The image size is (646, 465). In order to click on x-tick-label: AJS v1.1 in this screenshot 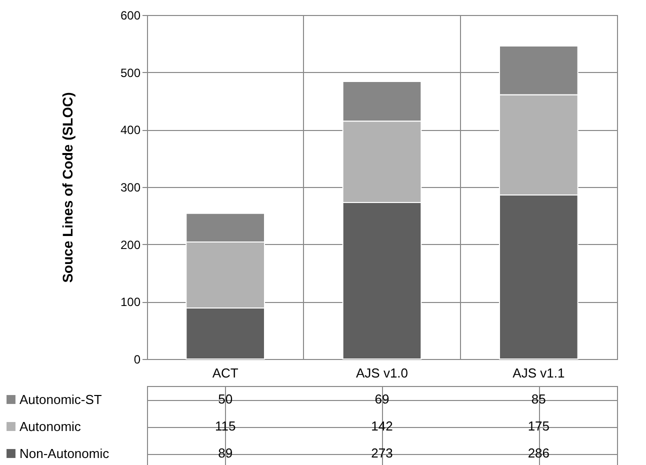, I will do `click(538, 373)`.